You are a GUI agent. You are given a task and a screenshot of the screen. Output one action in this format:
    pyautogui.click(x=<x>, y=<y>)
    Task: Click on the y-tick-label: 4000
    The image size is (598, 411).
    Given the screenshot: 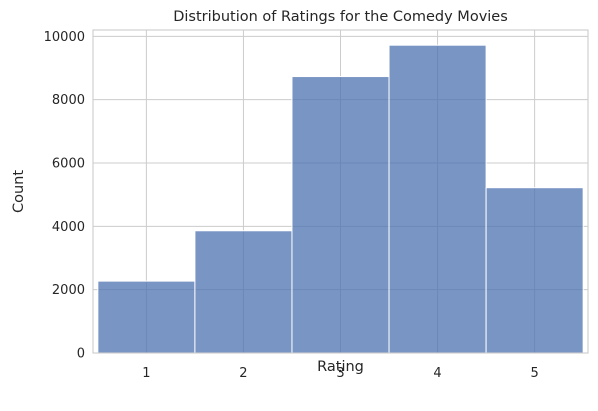 What is the action you would take?
    pyautogui.click(x=68, y=227)
    